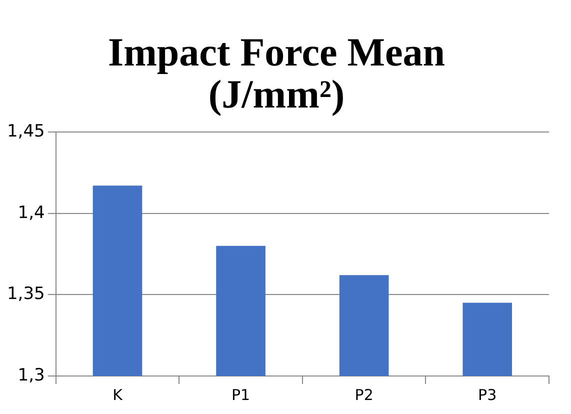 Image resolution: width=571 pixels, height=414 pixels. Describe the element at coordinates (276, 72) in the screenshot. I see `chart-title: Impact Force Mean (J/mm²)` at that location.